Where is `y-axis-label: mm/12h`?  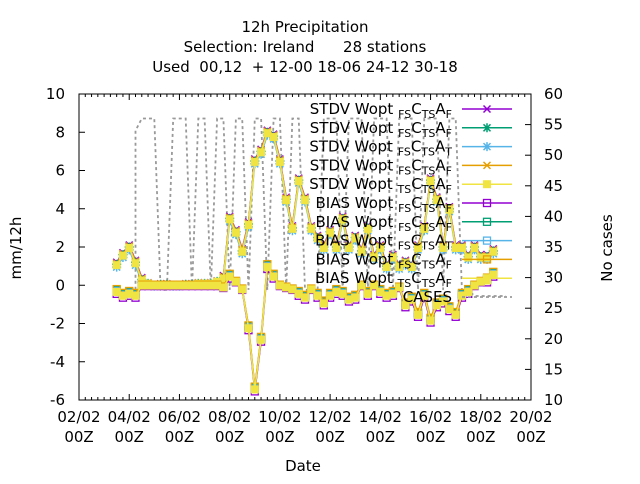
y-axis-label: mm/12h is located at coordinates (16, 248).